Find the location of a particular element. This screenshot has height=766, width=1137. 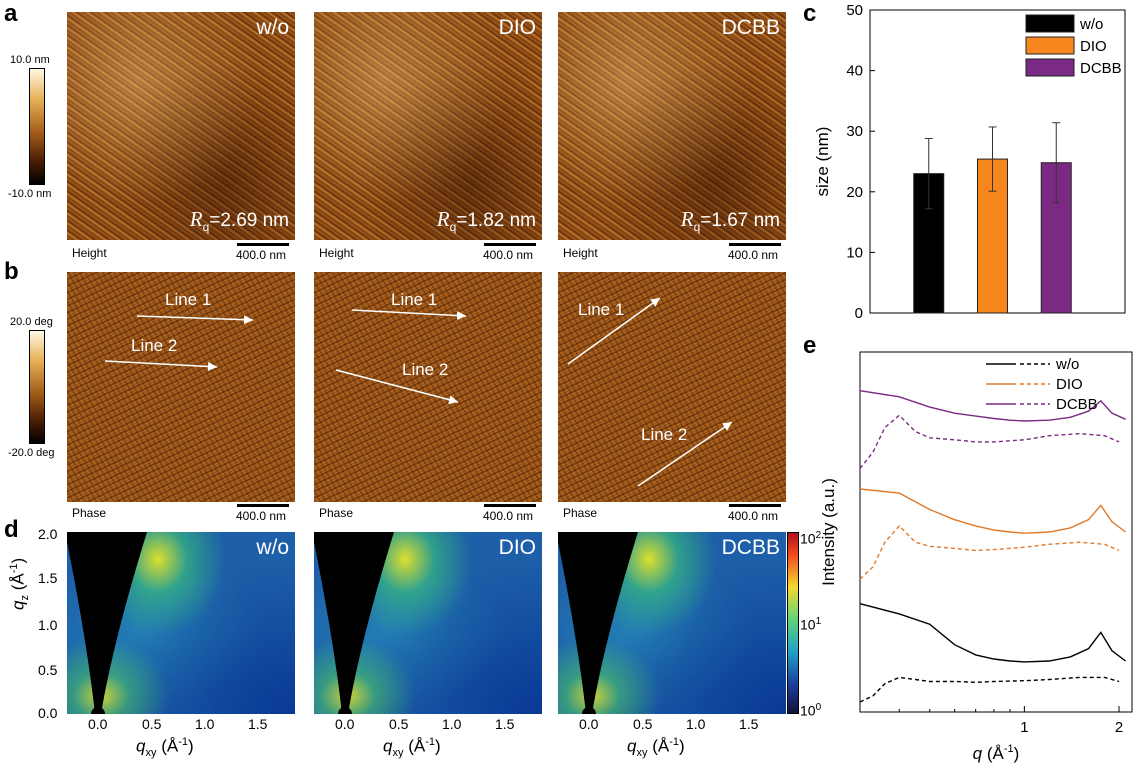

line-xlabel-close: ) is located at coordinates (1017, 753).